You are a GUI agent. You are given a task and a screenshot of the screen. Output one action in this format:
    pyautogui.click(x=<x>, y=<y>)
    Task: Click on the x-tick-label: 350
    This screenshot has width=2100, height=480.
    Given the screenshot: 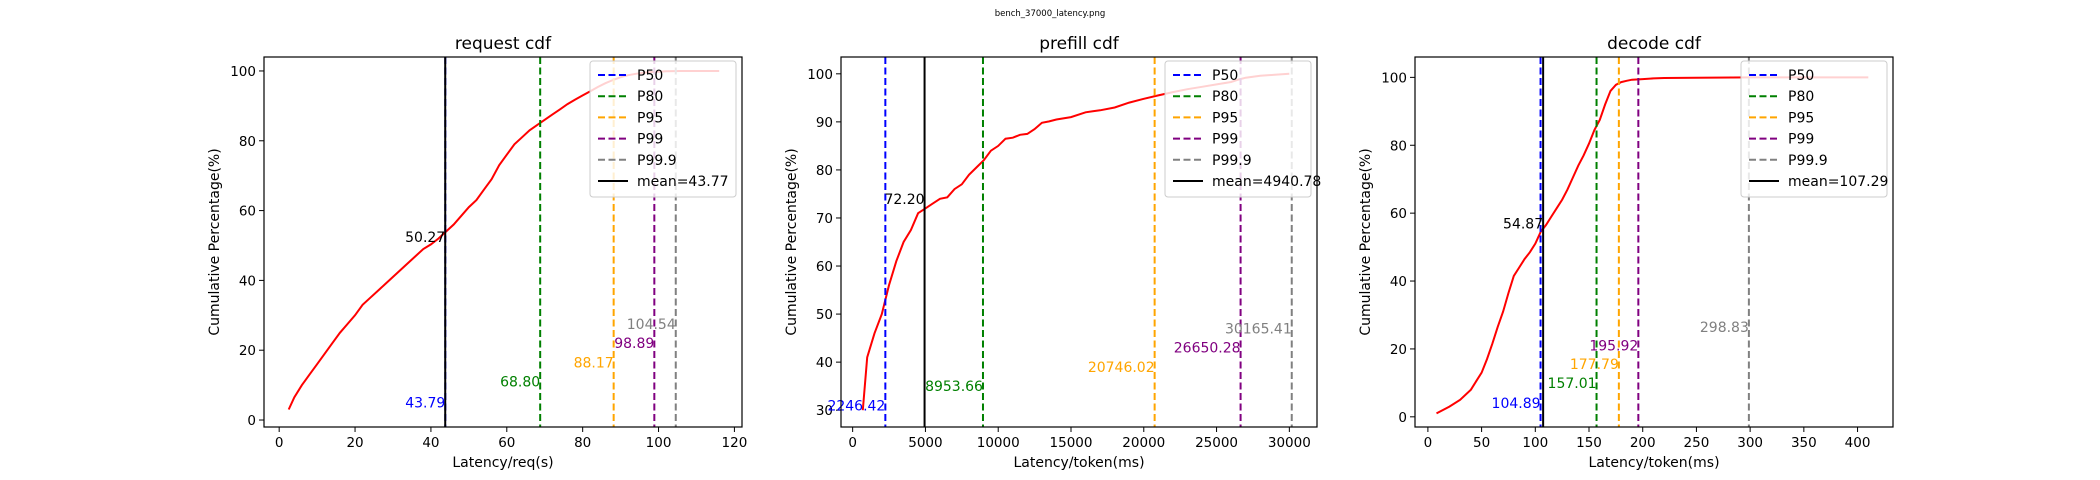 What is the action you would take?
    pyautogui.click(x=1804, y=443)
    